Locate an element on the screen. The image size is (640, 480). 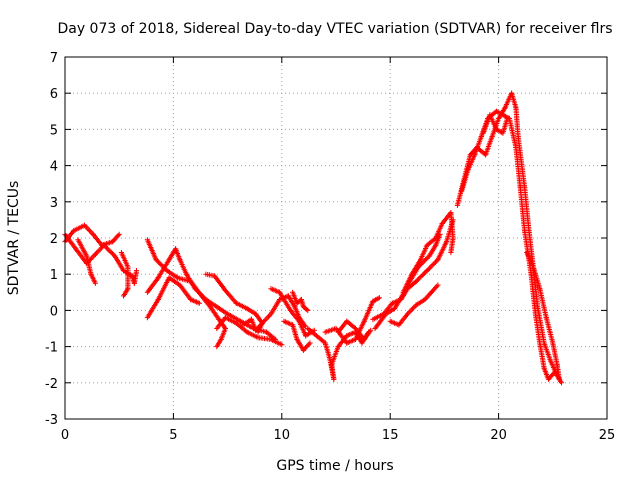
x-tick-label: 5 is located at coordinates (173, 435).